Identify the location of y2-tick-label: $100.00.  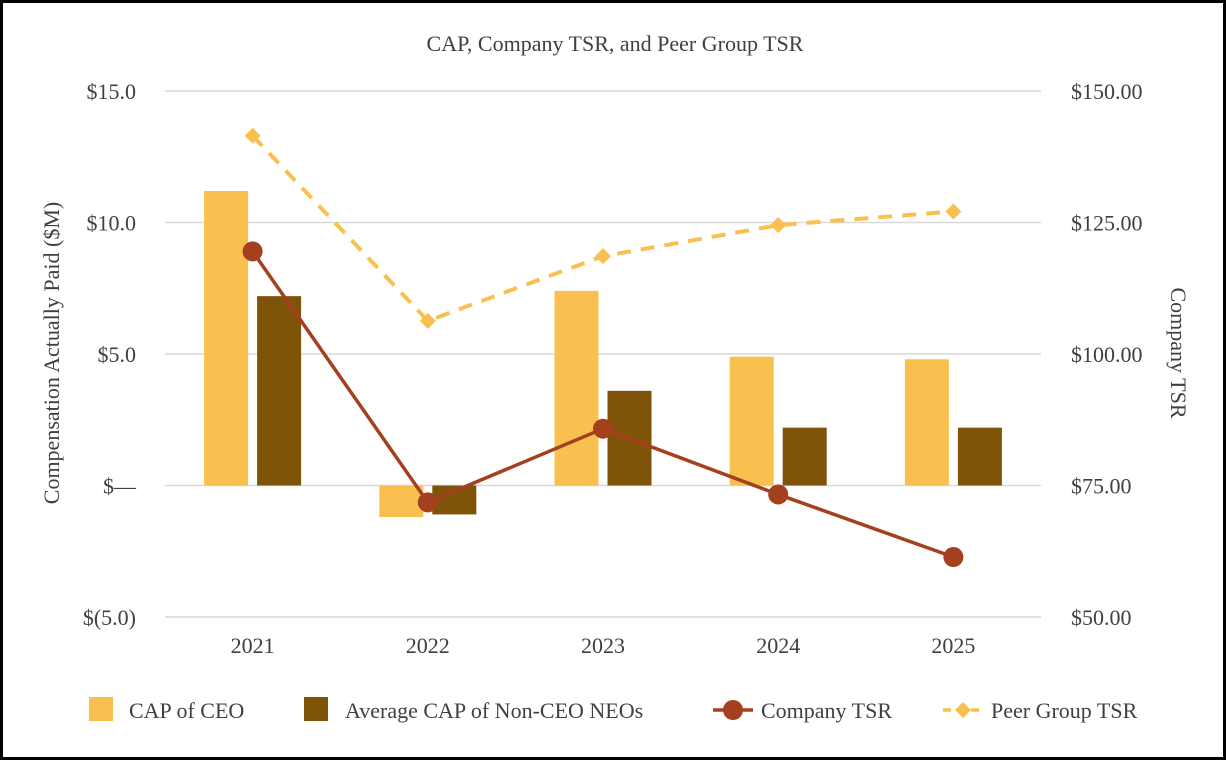
(1107, 354).